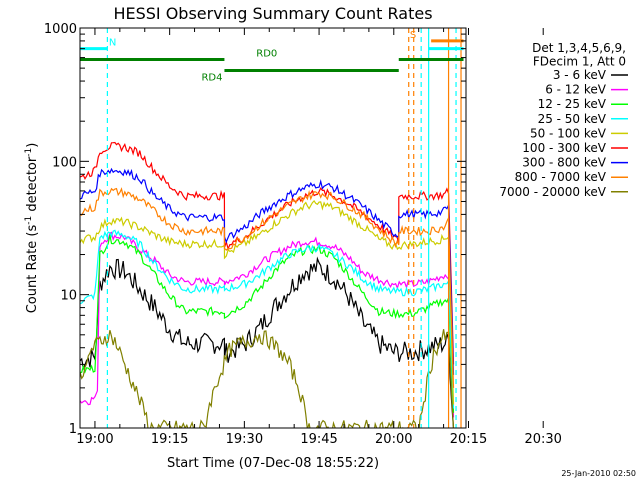 Image resolution: width=640 pixels, height=484 pixels. What do you see at coordinates (32, 228) in the screenshot?
I see `y-axis-label: Count Rate (s-1 detector-1)` at bounding box center [32, 228].